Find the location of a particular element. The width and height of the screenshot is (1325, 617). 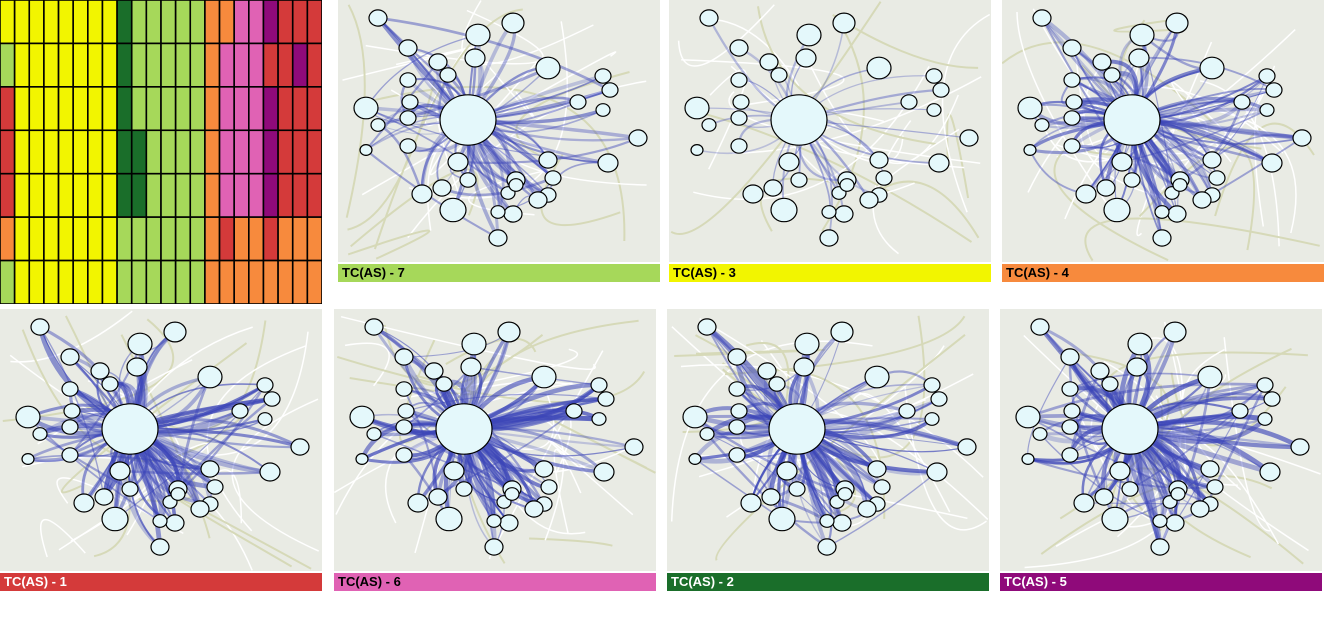

cluster-matrix is located at coordinates (161, 152).